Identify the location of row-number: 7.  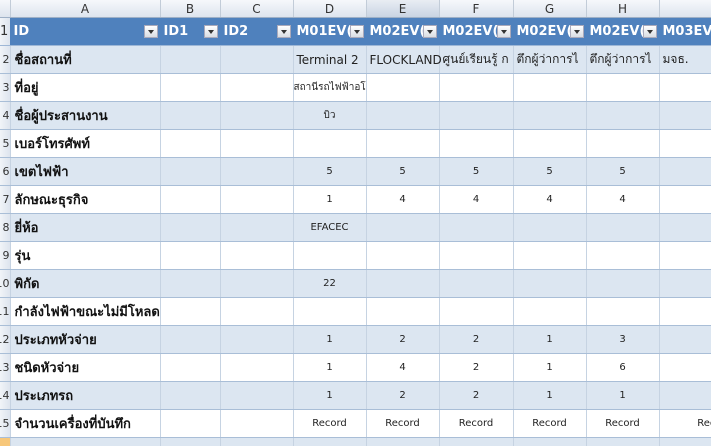
(5, 199).